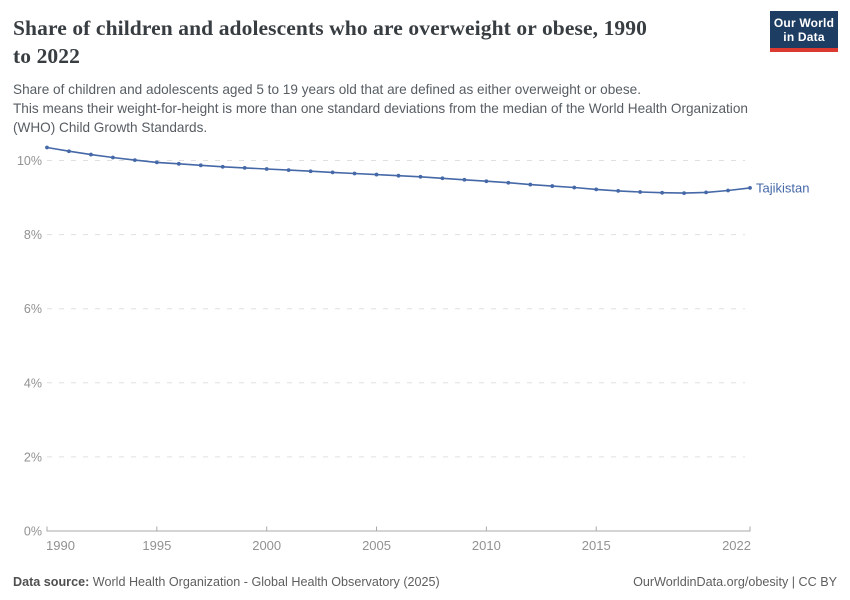 The image size is (850, 600). Describe the element at coordinates (60, 545) in the screenshot. I see `x-tick-label: 1990` at that location.